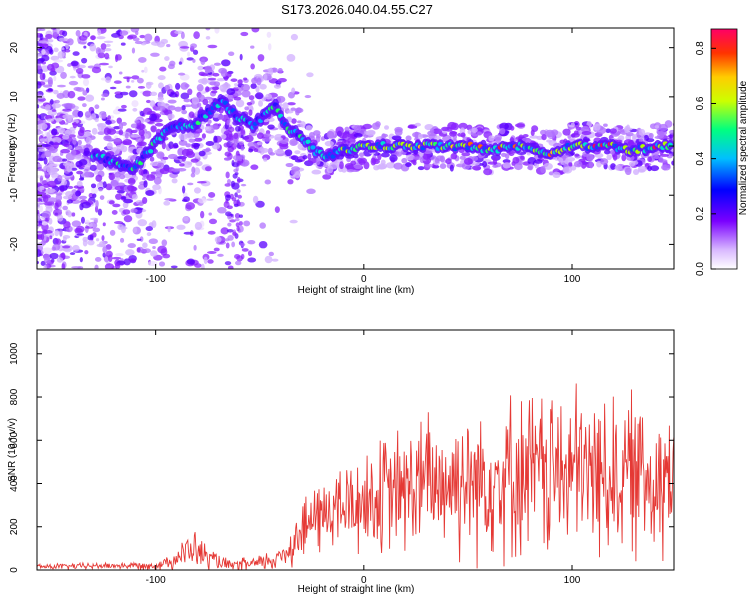 The height and width of the screenshot is (600, 750). Describe the element at coordinates (14, 146) in the screenshot. I see `spectrogram-ytick-label-2: 0` at that location.